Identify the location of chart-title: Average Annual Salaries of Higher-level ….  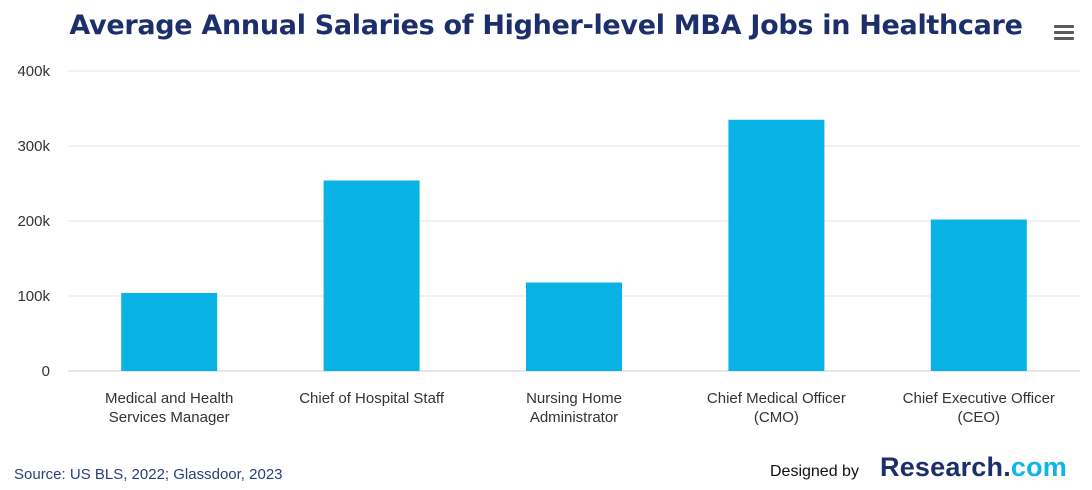
(546, 25).